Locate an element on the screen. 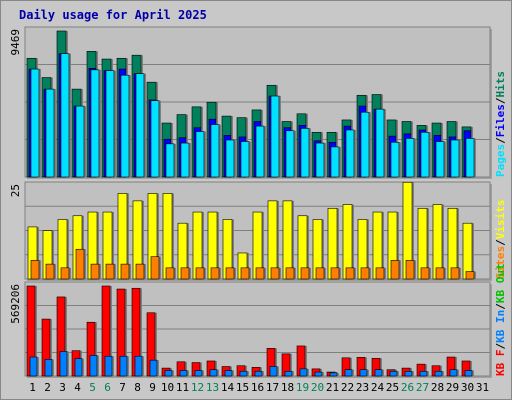 The image size is (512, 400). x-tick-label: 23 is located at coordinates (362, 387).